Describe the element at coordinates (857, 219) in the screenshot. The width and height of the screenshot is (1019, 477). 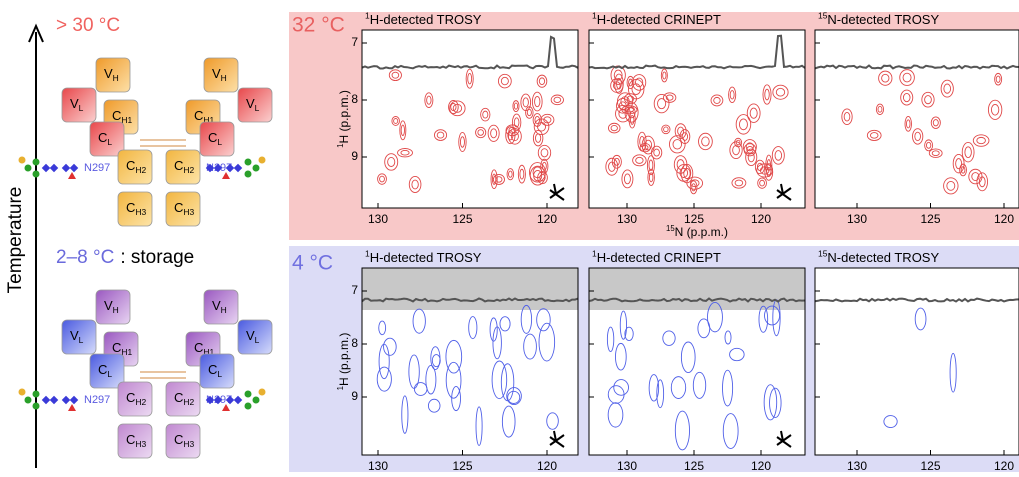
I see `x-tick-label: 130` at that location.